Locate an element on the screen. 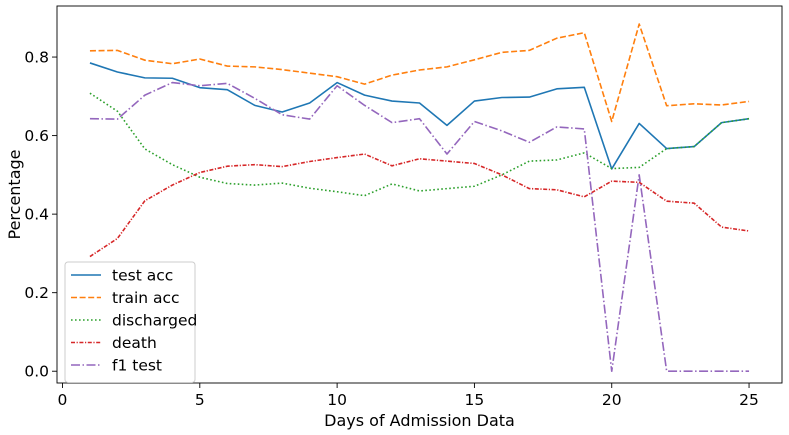 The height and width of the screenshot is (435, 789). x-tick-label: 25 is located at coordinates (749, 400).